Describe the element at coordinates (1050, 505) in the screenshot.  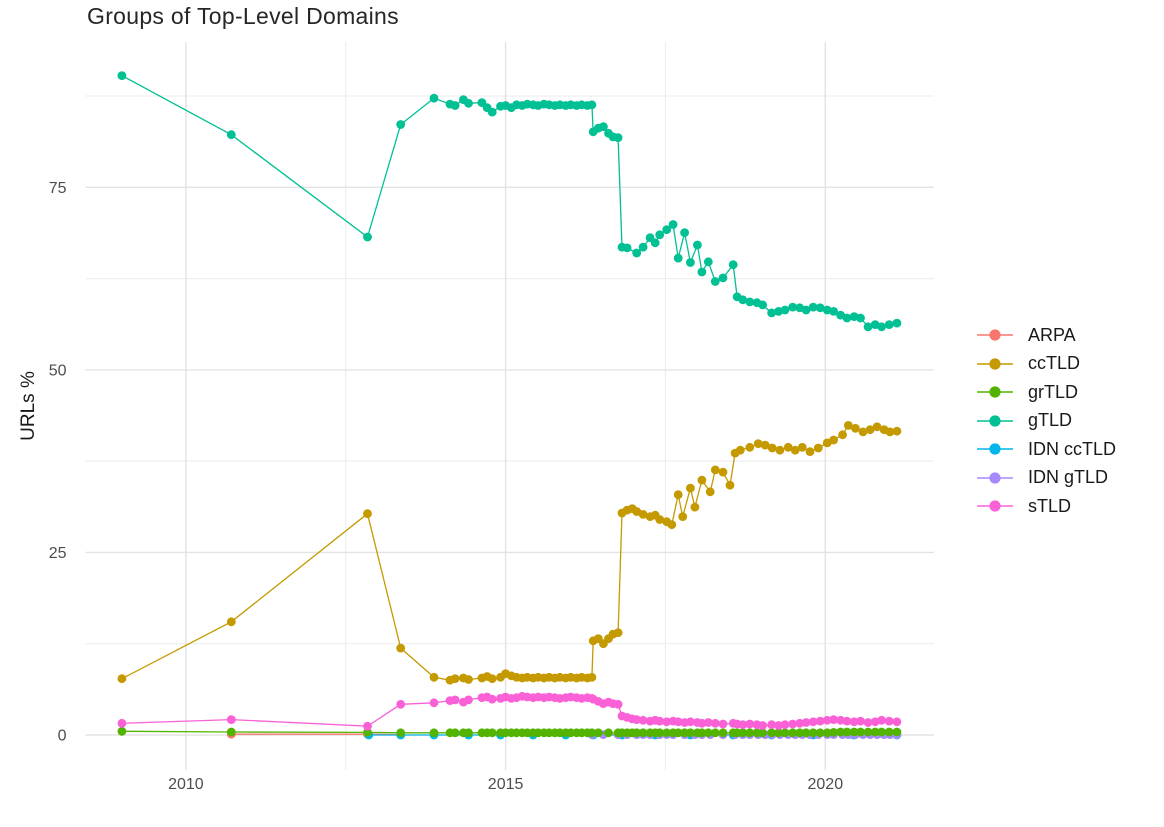
I see `legend-item-label: sTLD` at that location.